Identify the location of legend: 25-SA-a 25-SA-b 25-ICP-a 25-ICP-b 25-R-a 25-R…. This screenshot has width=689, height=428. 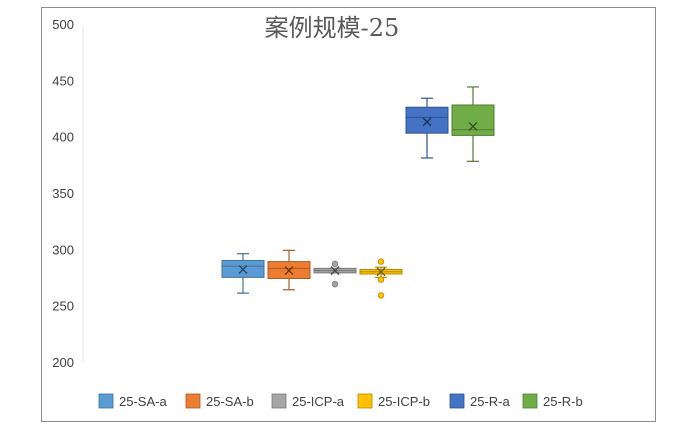
(340, 401).